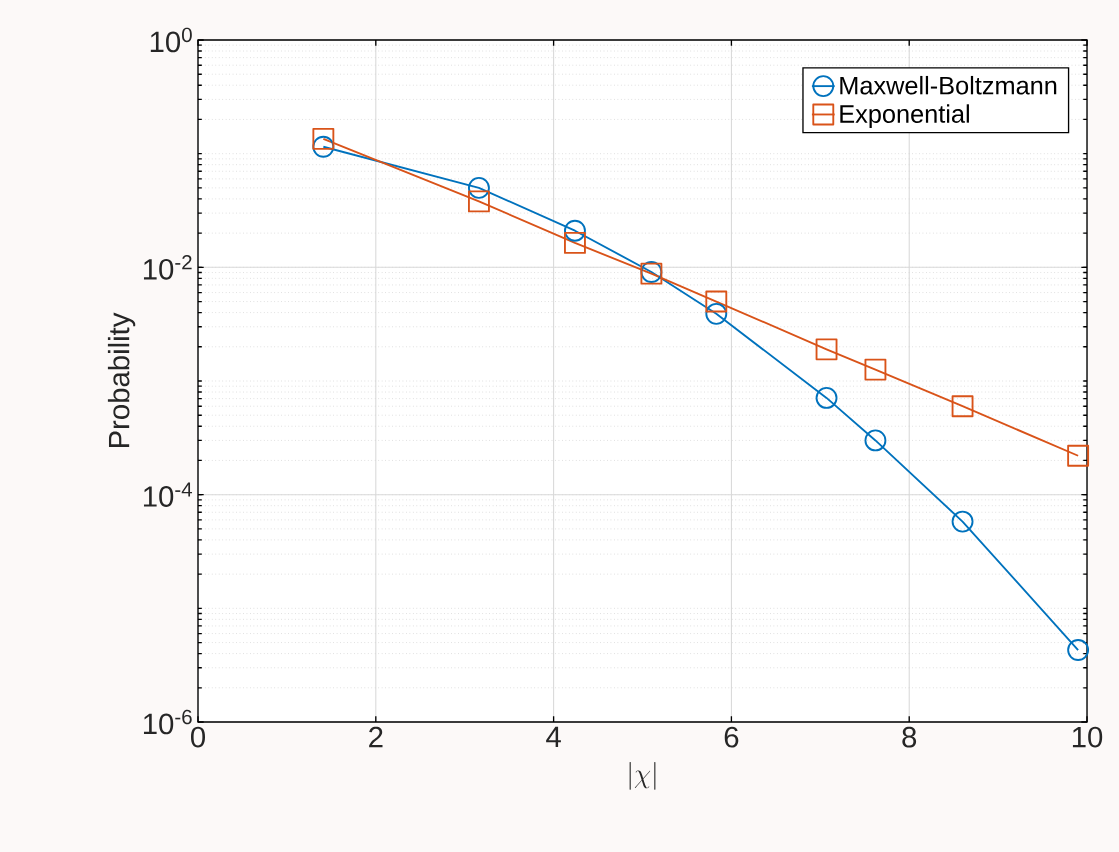  What do you see at coordinates (167, 722) in the screenshot?
I see `y-tick-label: 10$^{-6}$` at bounding box center [167, 722].